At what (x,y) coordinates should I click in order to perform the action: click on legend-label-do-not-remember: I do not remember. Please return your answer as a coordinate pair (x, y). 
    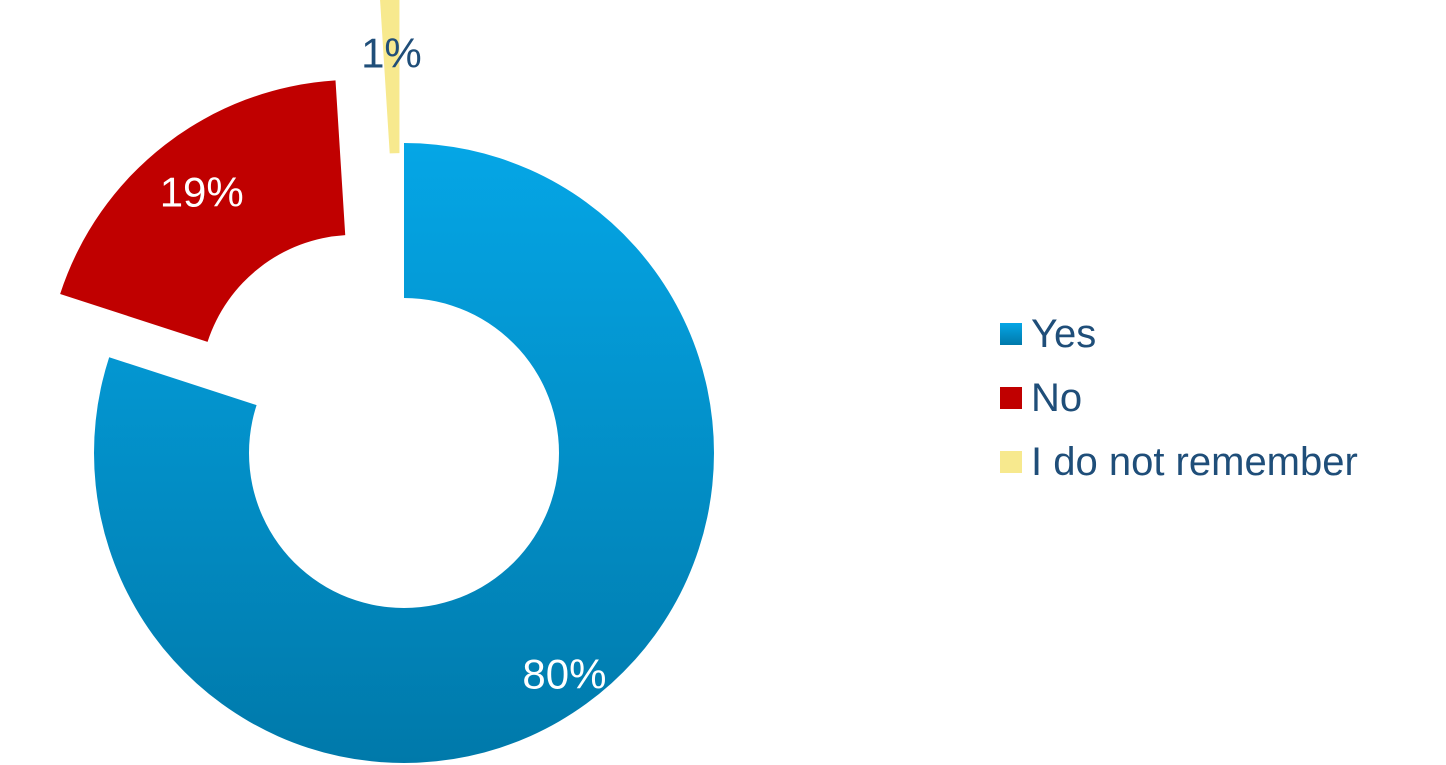
    Looking at the image, I should click on (1194, 461).